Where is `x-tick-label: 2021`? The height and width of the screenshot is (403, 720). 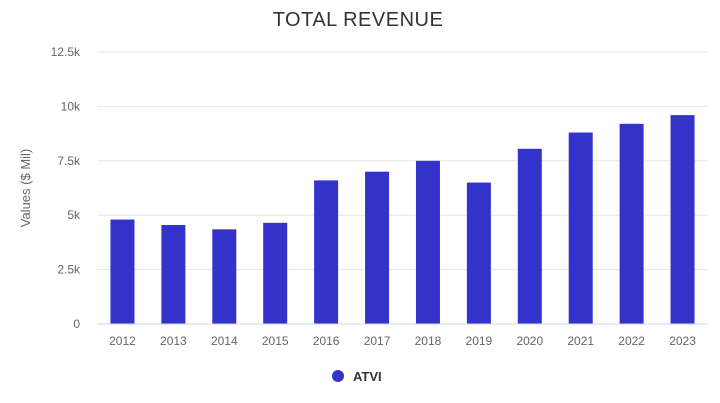 x-tick-label: 2021 is located at coordinates (580, 341).